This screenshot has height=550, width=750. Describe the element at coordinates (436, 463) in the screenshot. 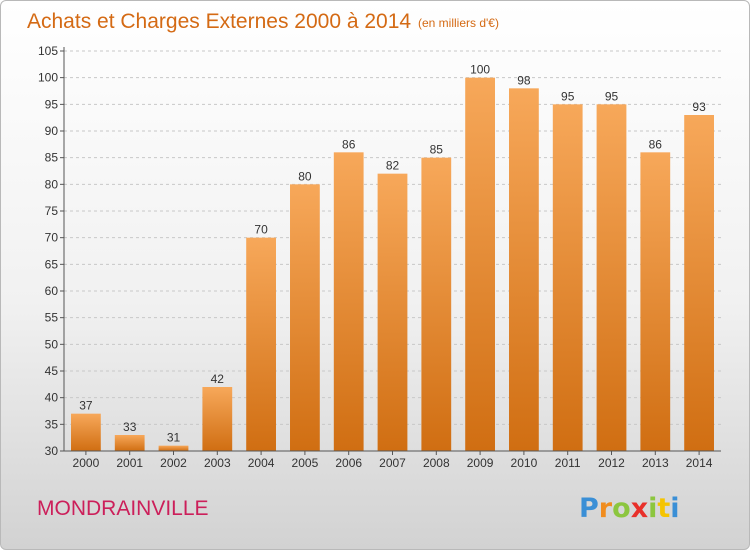

I see `x-tick-label: 2008` at that location.